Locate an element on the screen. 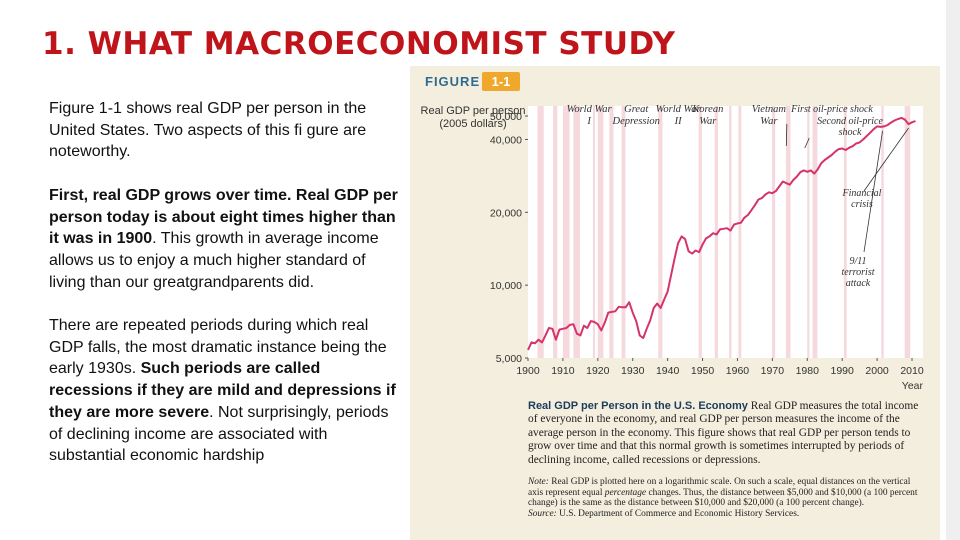  x-tick-label: 1960 is located at coordinates (738, 371).